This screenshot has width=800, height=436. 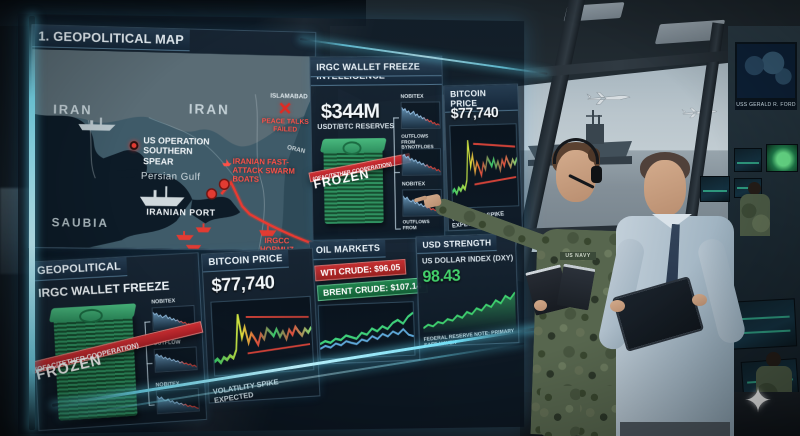 I want to click on map-label-saudi: SAUBIA, so click(x=80, y=223).